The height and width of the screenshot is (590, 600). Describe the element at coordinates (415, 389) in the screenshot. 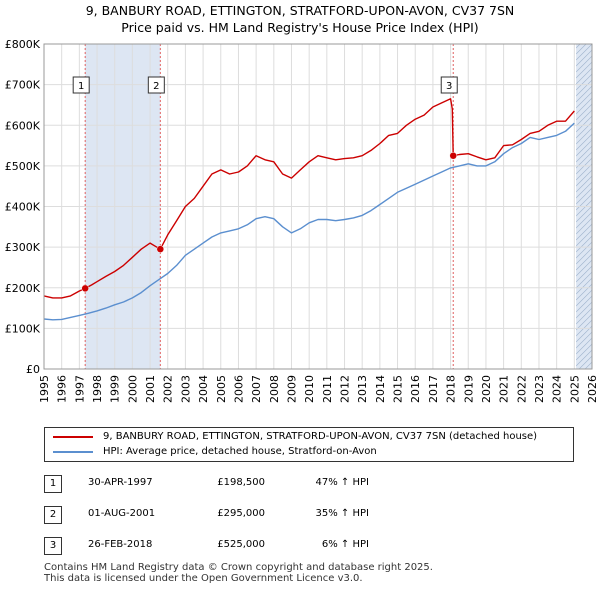

I see `x-tick-label: 2016` at that location.